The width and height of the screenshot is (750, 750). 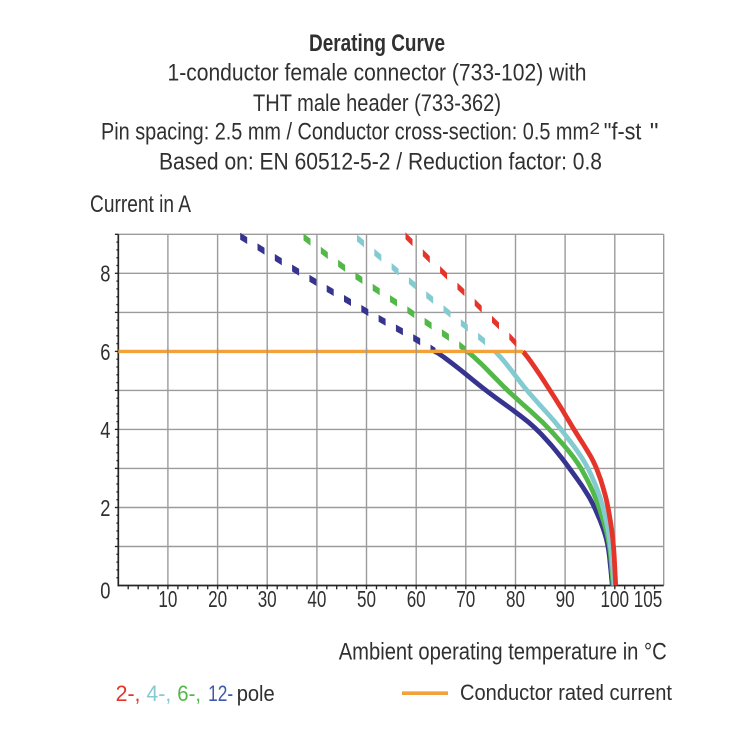 What do you see at coordinates (140, 204) in the screenshot?
I see `svg-text: Current in A` at bounding box center [140, 204].